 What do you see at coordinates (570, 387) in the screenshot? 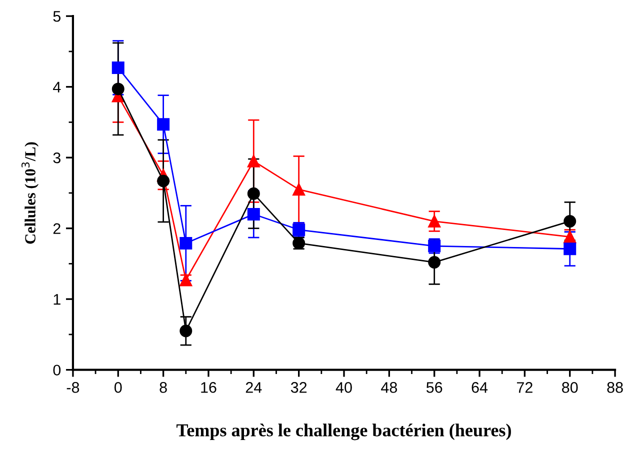
I see `x-tick-label: 80` at bounding box center [570, 387].